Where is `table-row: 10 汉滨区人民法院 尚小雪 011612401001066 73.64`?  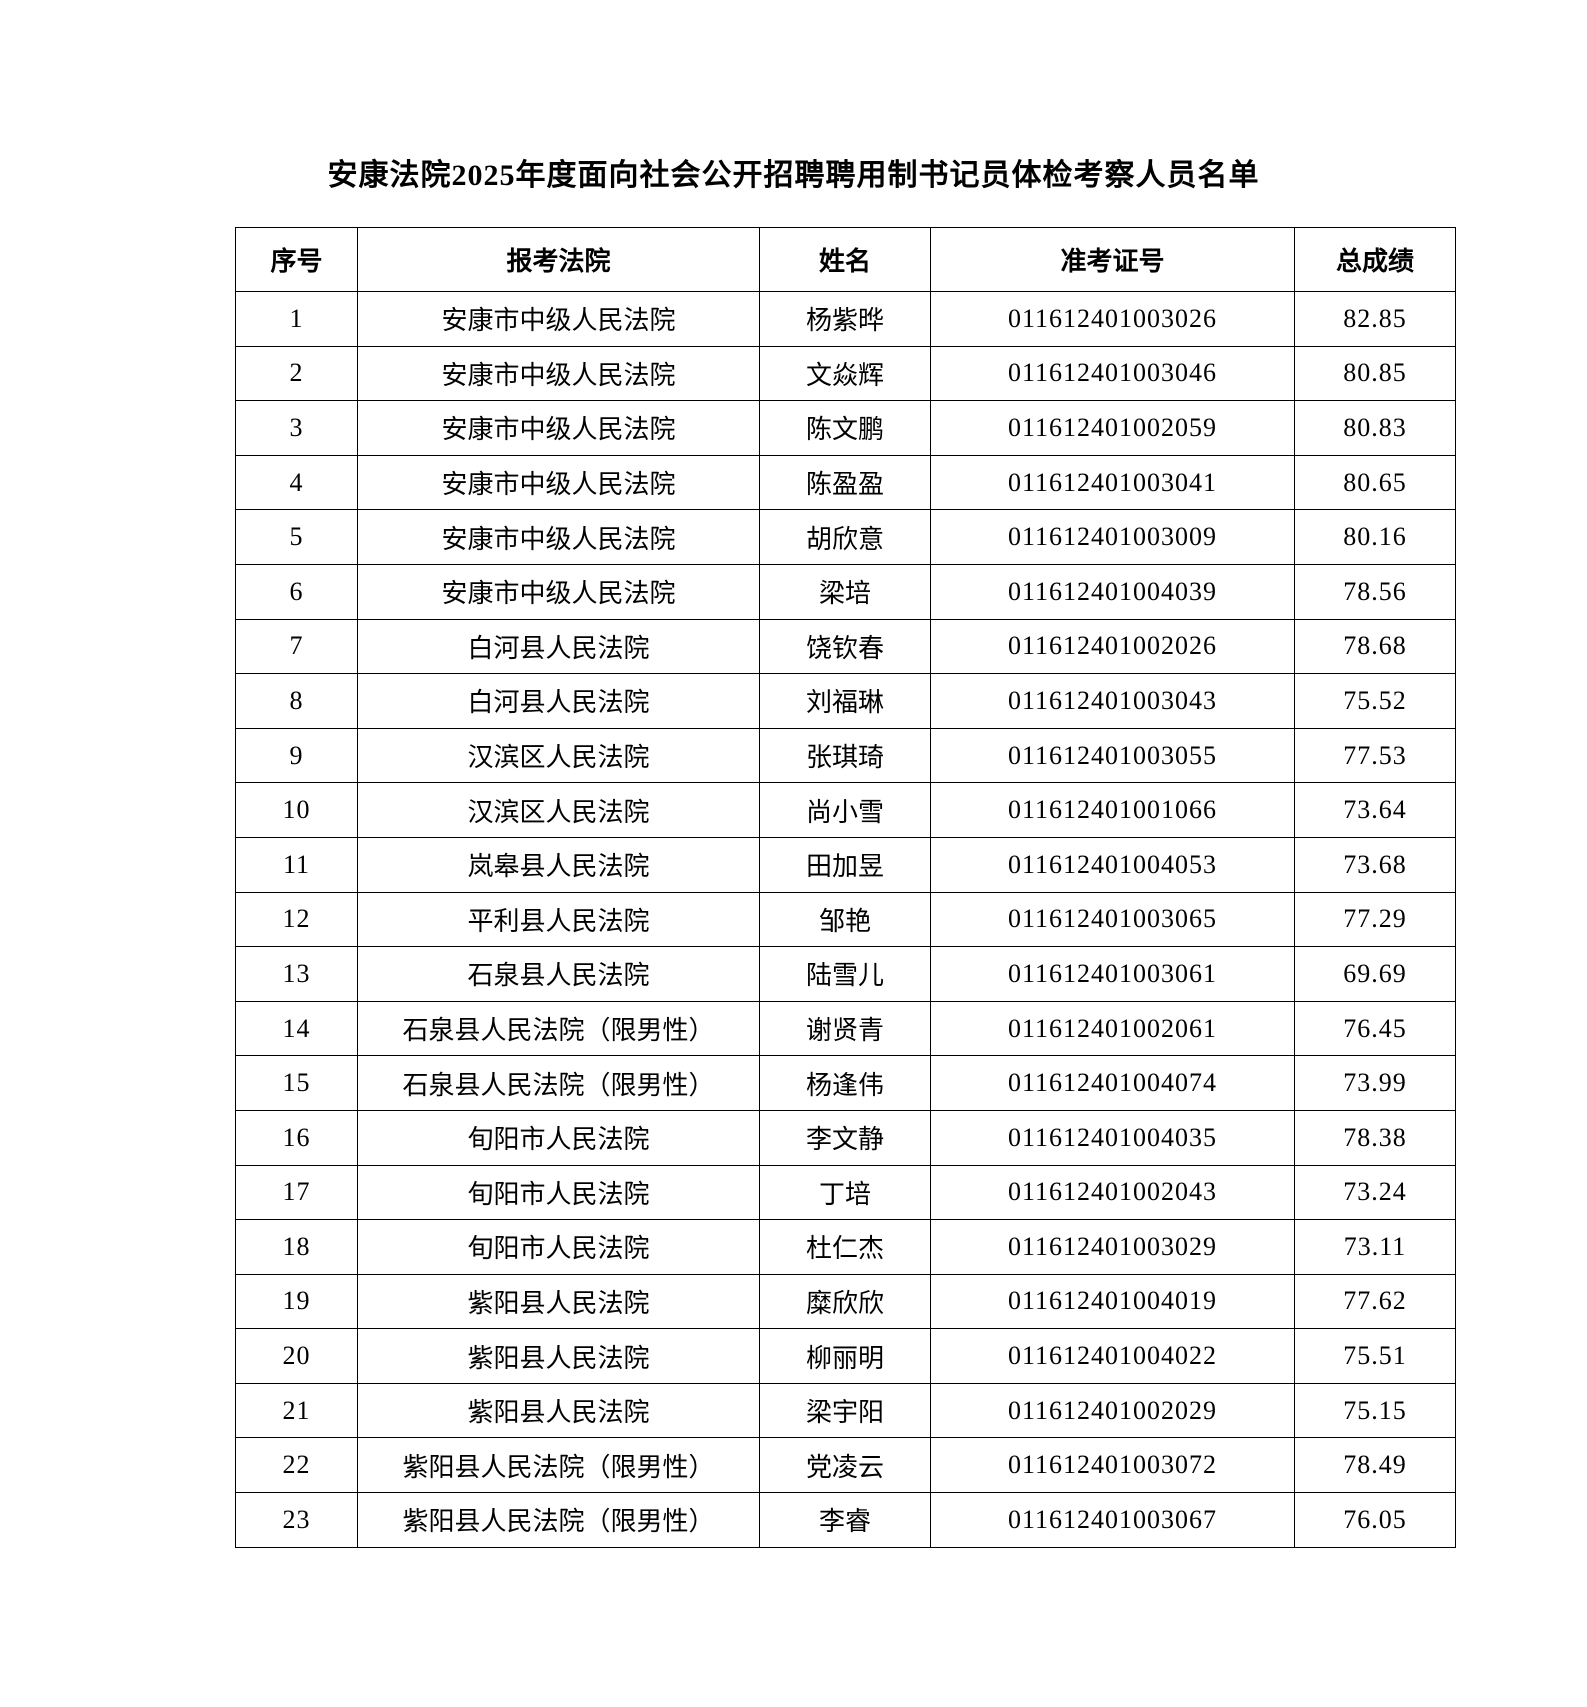 table-row: 10 汉滨区人民法院 尚小雪 011612401001066 73.64 is located at coordinates (845, 810).